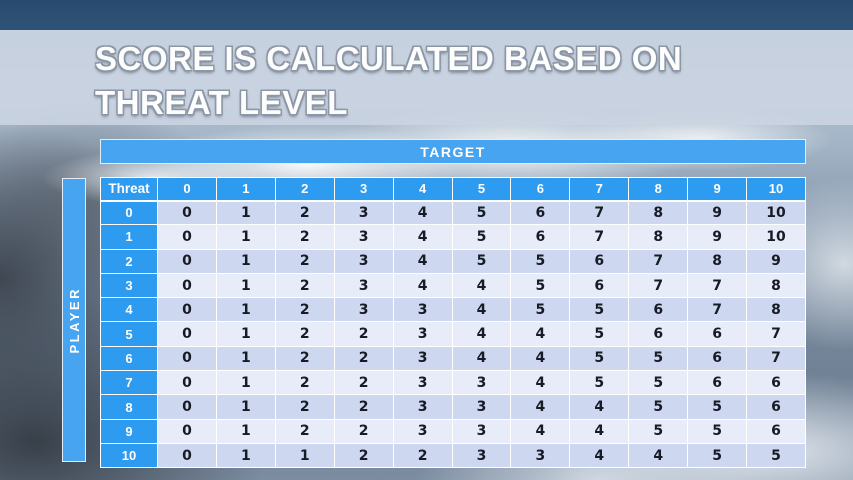  I want to click on threat-level-cell: 0, so click(129, 212).